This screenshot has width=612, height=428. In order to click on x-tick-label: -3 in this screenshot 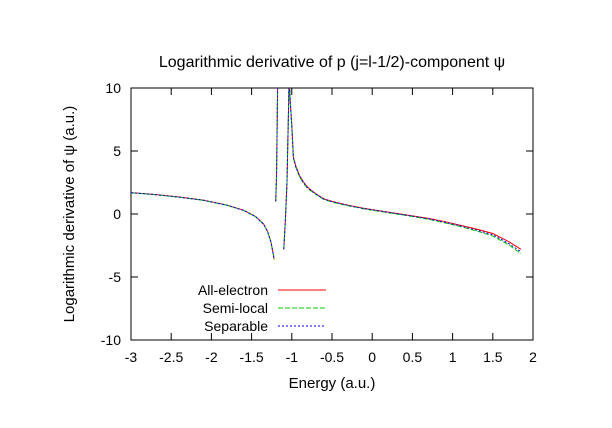, I will do `click(131, 357)`.